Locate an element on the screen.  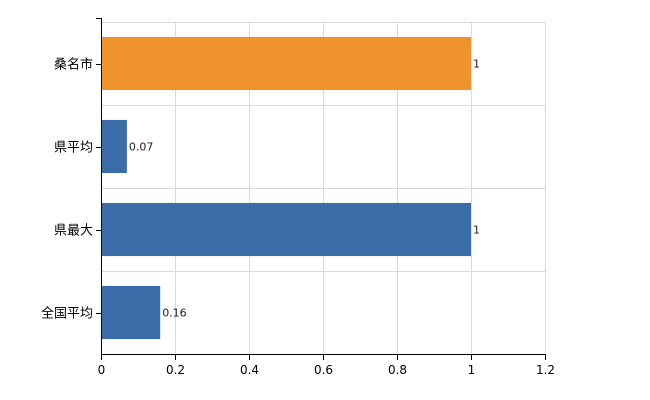
x-tick-label: 0.6 is located at coordinates (323, 370).